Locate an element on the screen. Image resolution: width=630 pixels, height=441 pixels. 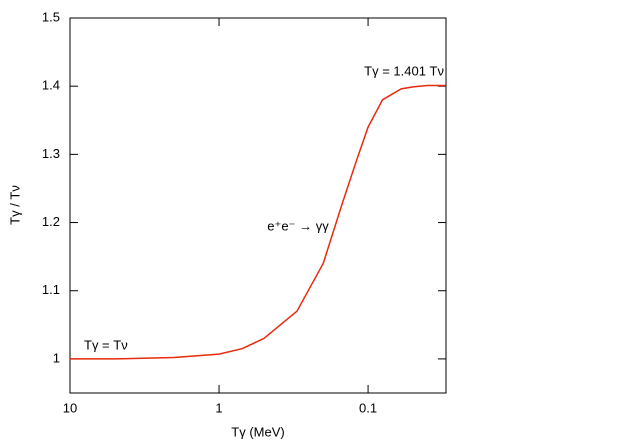
y-tick-label: 1.4 is located at coordinates (51, 85).